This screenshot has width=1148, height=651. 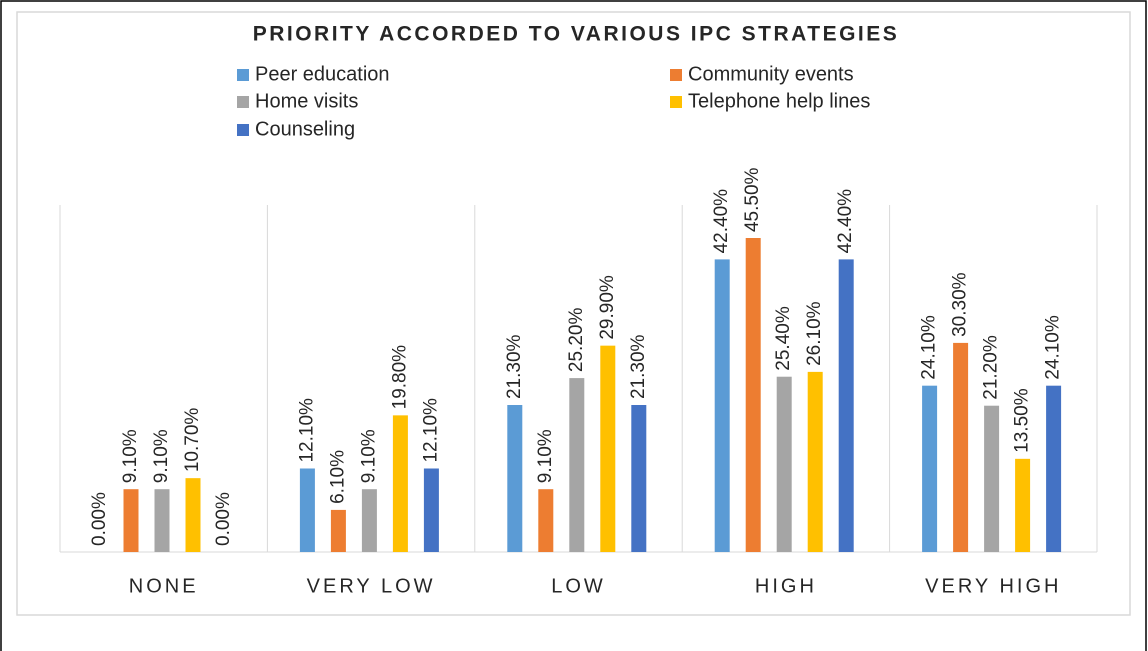 What do you see at coordinates (337, 477) in the screenshot?
I see `value-label: 6.10%` at bounding box center [337, 477].